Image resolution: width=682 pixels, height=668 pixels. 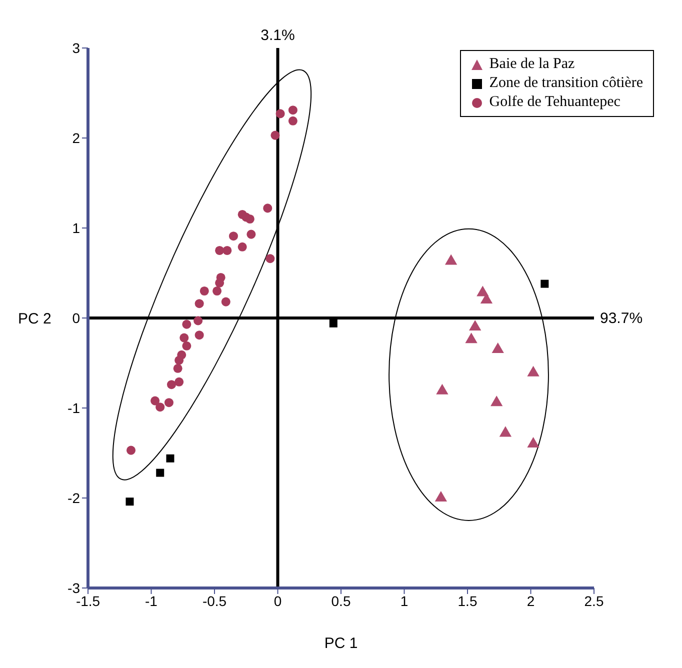 I want to click on x-tick-label: 1, so click(x=404, y=600).